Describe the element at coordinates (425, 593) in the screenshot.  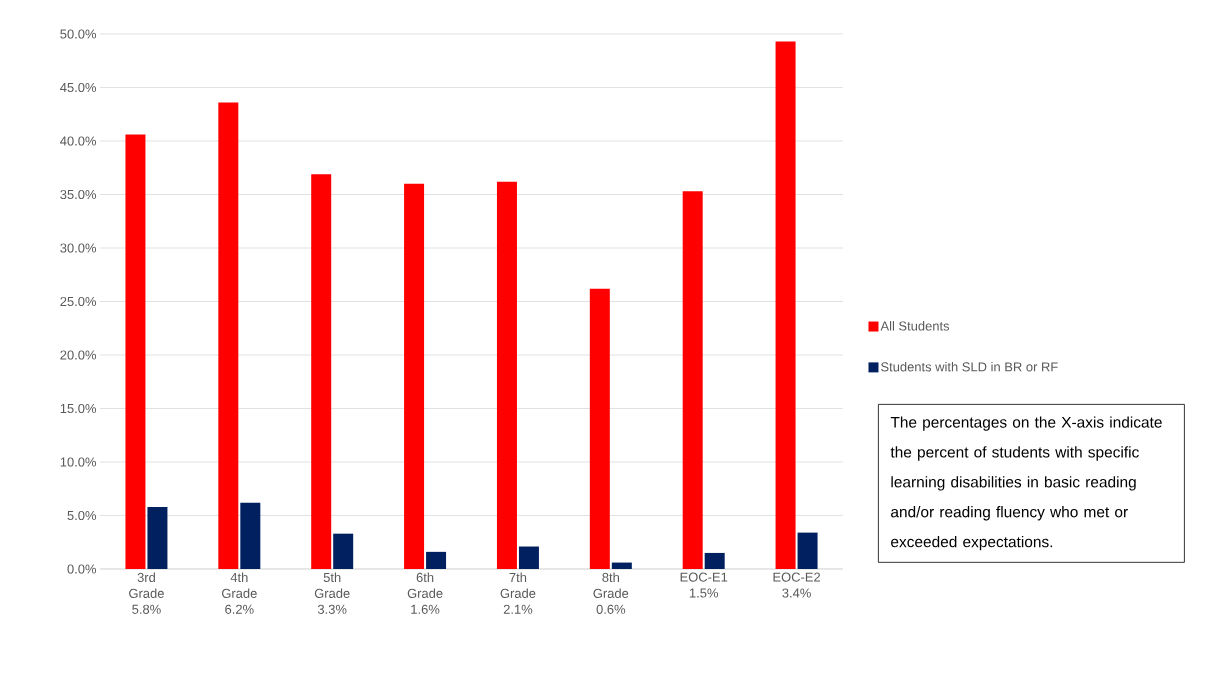
I see `x-tick-label: 6th Grade 1.6%` at that location.